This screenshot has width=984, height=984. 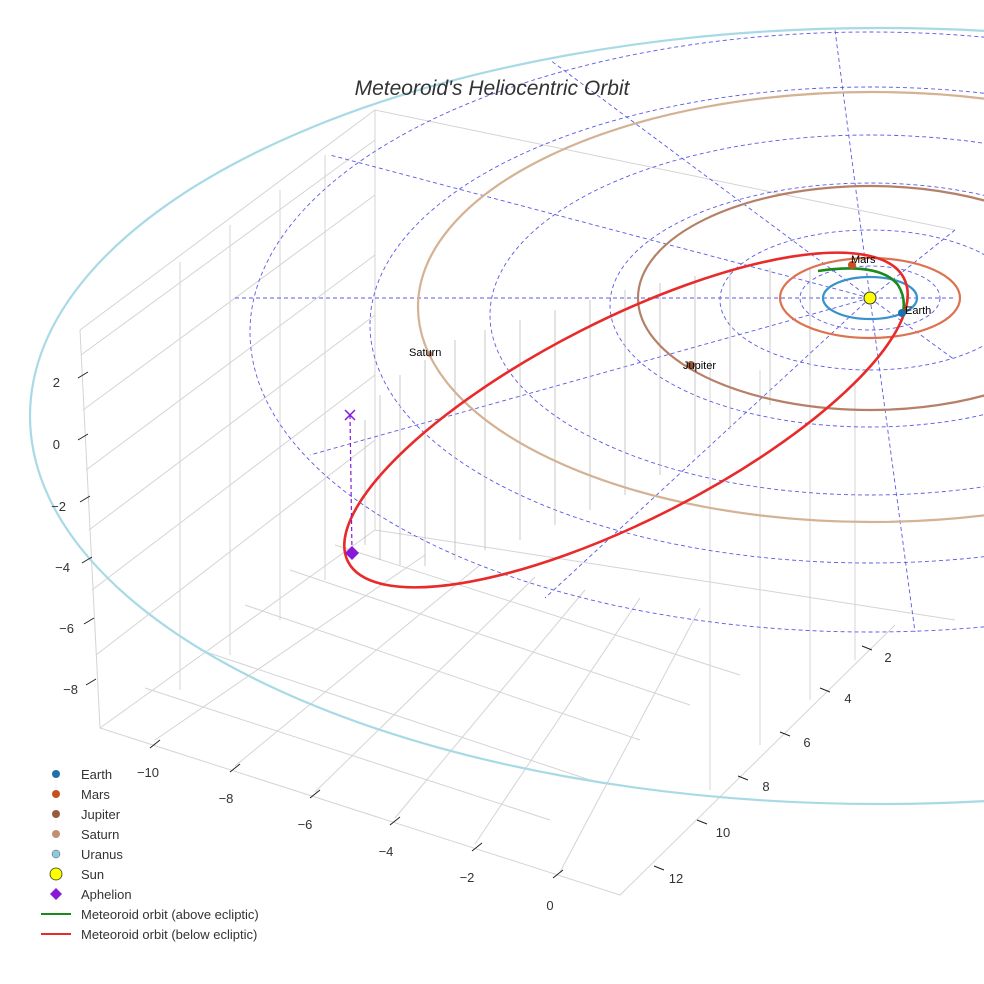 What do you see at coordinates (106, 894) in the screenshot?
I see `svg-text: Aphelion` at bounding box center [106, 894].